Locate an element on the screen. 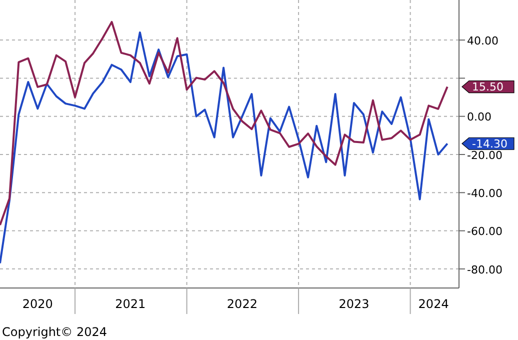 The width and height of the screenshot is (518, 340). annotation: 15.50 is located at coordinates (488, 87).